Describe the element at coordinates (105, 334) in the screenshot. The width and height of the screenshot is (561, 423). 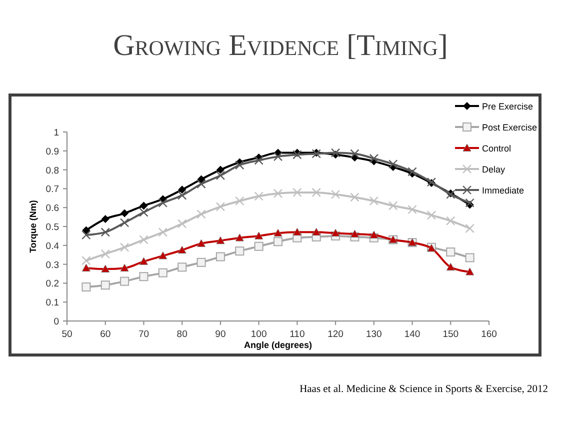
I see `x-tick-label: 60` at that location.